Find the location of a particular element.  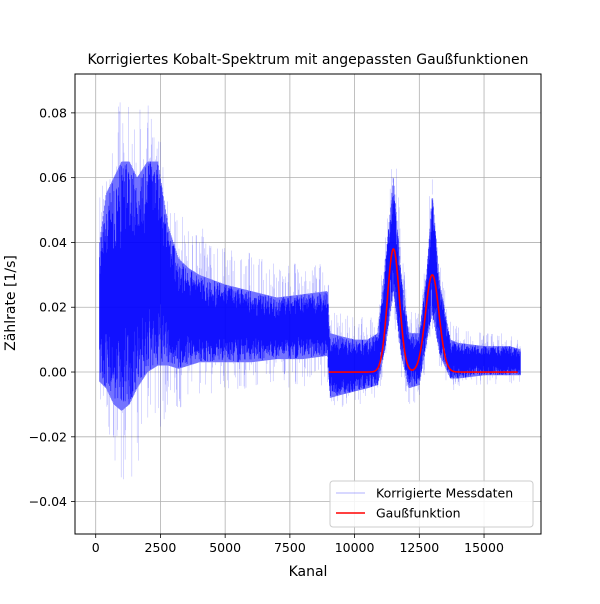

y-tick-label: 0.06 is located at coordinates (53, 177).